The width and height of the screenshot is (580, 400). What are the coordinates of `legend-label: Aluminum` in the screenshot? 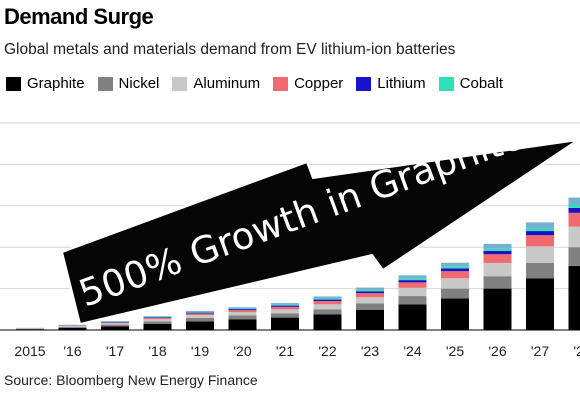 It's located at (227, 83).